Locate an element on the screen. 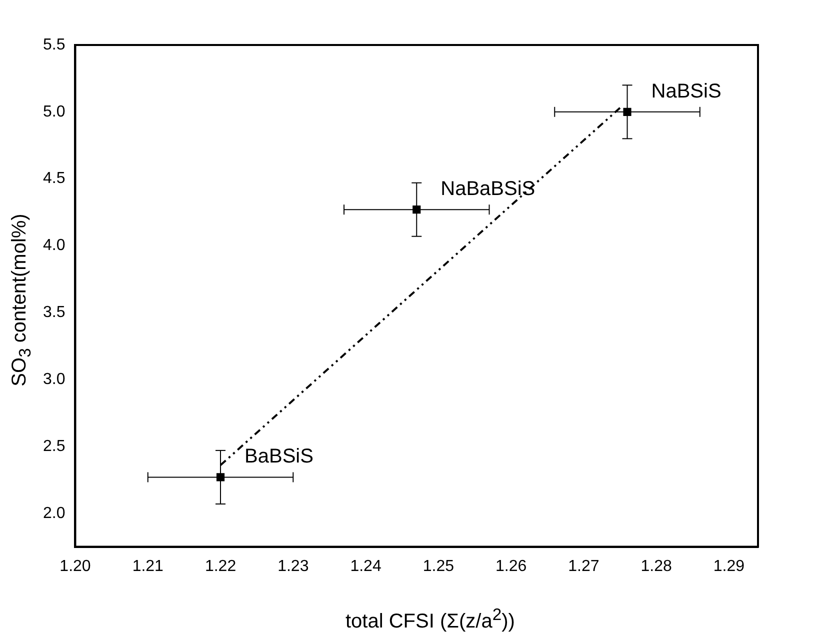 Image resolution: width=828 pixels, height=639 pixels. x-tick-label: 1.23 is located at coordinates (293, 566).